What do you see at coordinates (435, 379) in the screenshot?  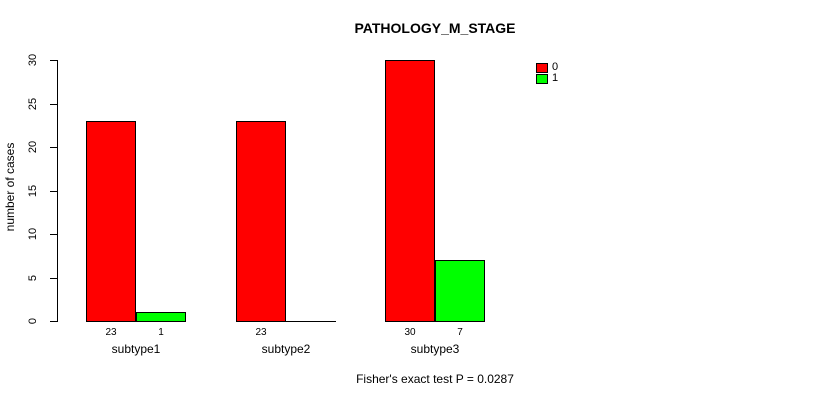 I see `footer-stat-text: Fisher's exact test P = 0.0287` at bounding box center [435, 379].